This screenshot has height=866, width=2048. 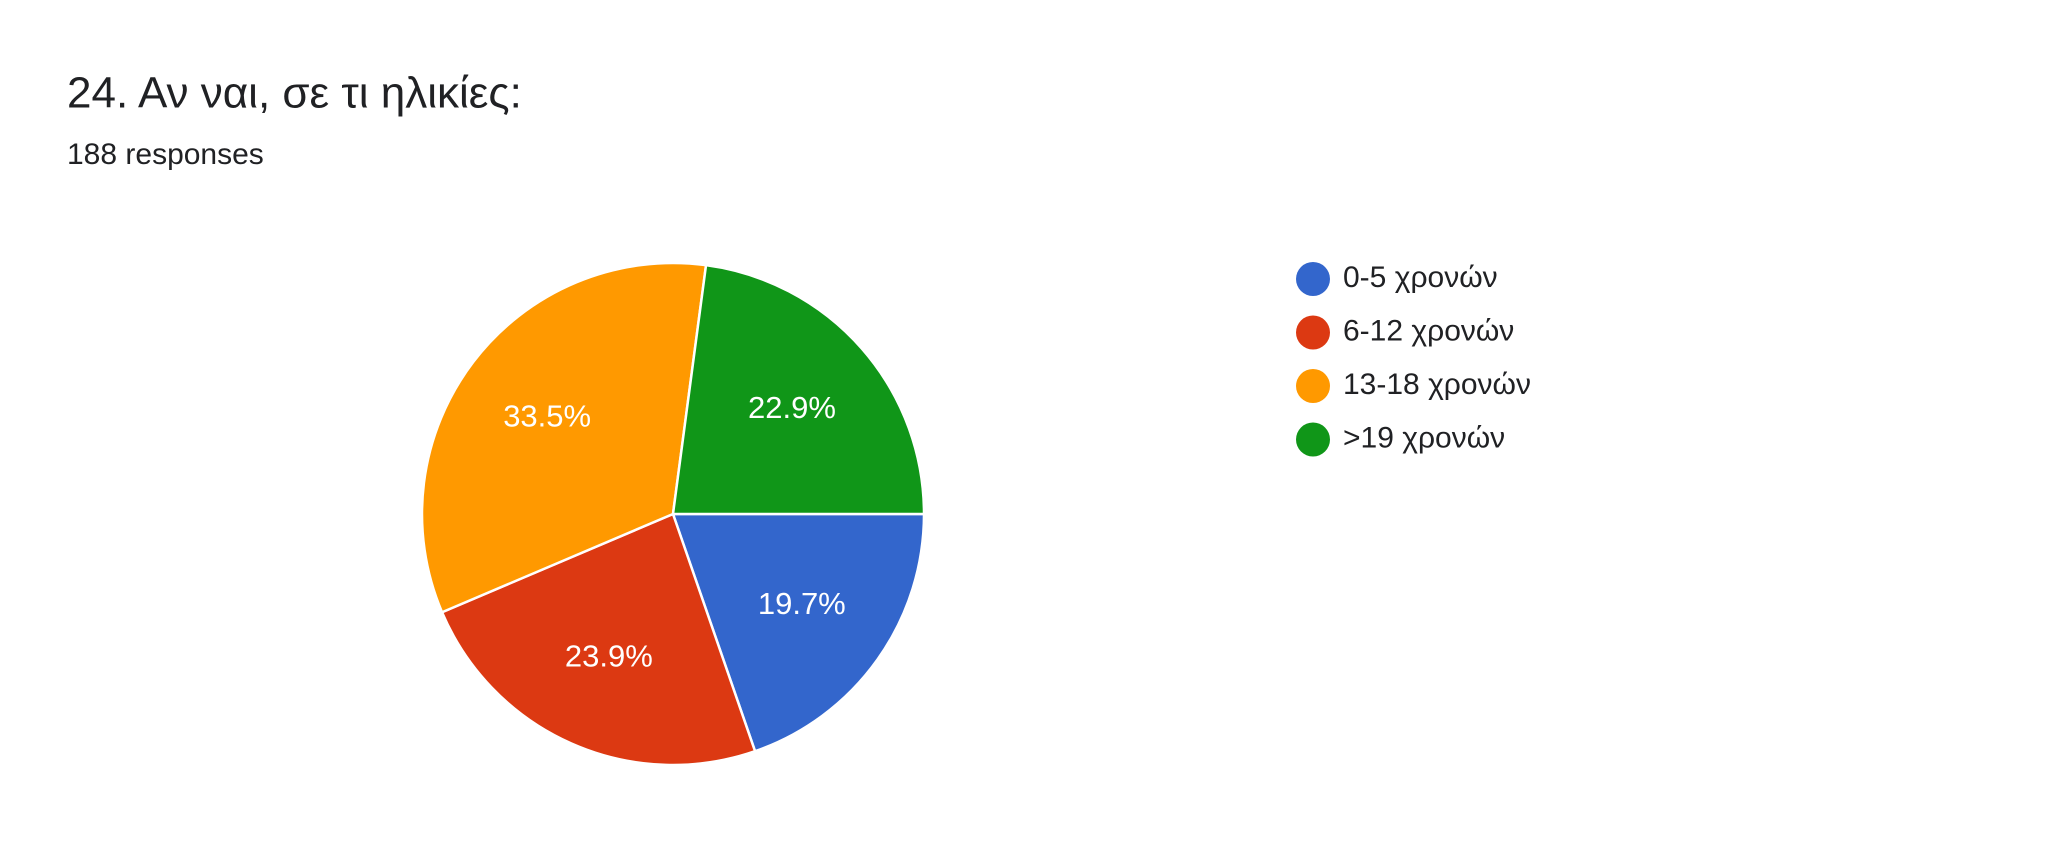 I want to click on legend-label: 13-18 χρονών, so click(x=1437, y=384).